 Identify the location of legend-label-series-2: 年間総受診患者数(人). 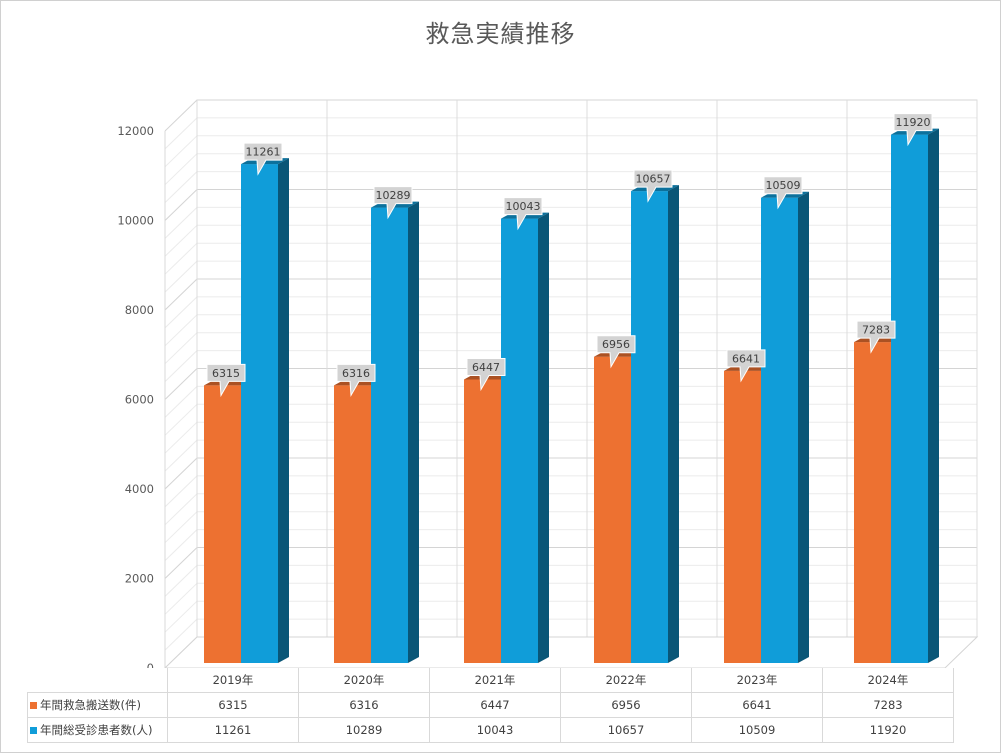
(96, 730).